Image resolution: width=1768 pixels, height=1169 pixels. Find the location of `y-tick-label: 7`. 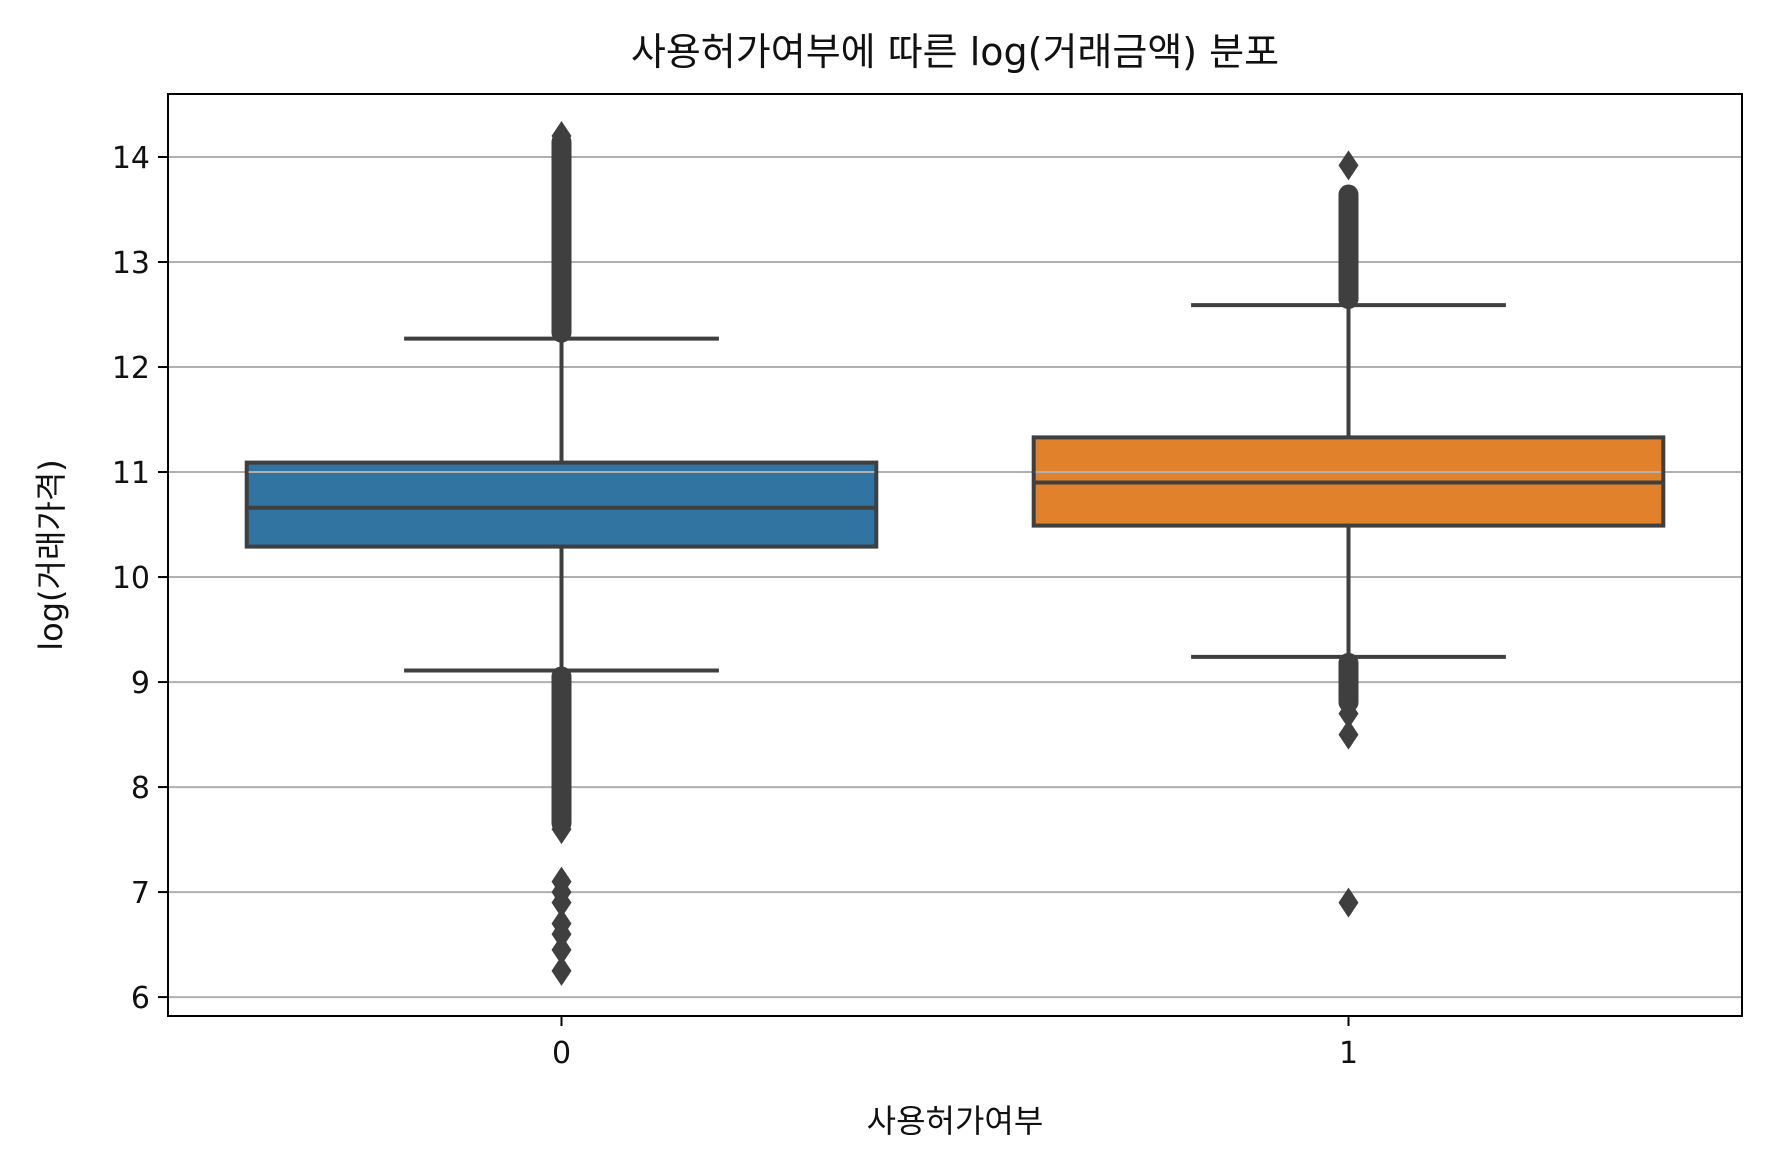

y-tick-label: 7 is located at coordinates (140, 893).